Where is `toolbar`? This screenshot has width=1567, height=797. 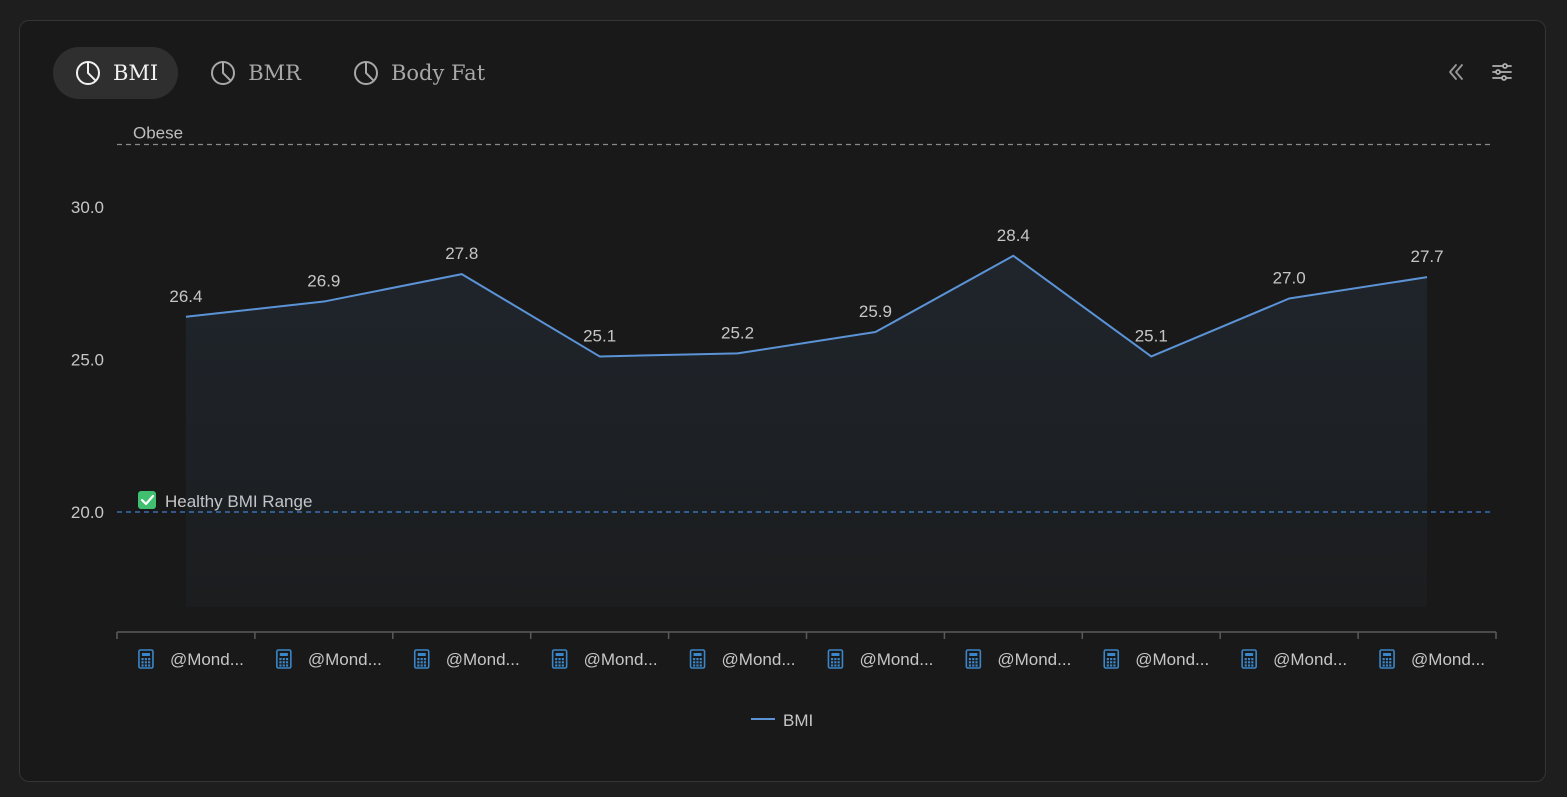 toolbar is located at coordinates (1479, 72).